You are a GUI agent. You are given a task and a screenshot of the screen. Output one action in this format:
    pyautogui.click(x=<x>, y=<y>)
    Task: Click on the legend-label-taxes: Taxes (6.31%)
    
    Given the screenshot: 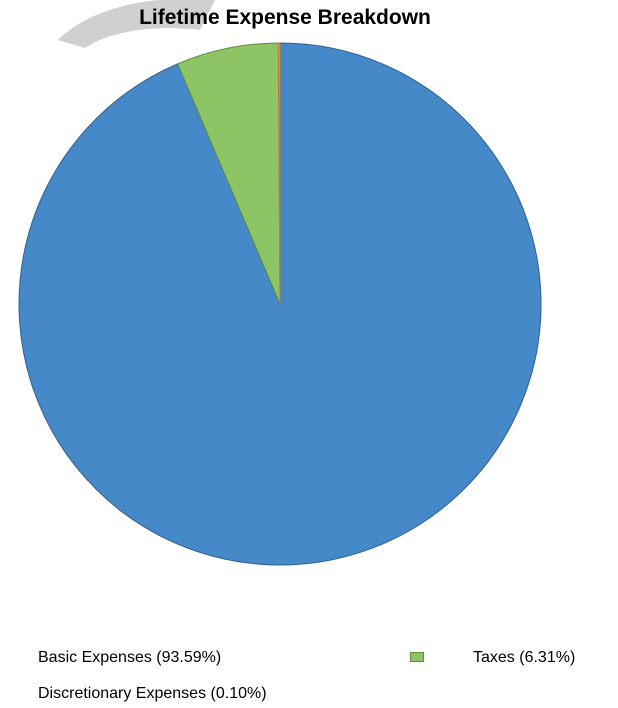 What is the action you would take?
    pyautogui.click(x=524, y=657)
    